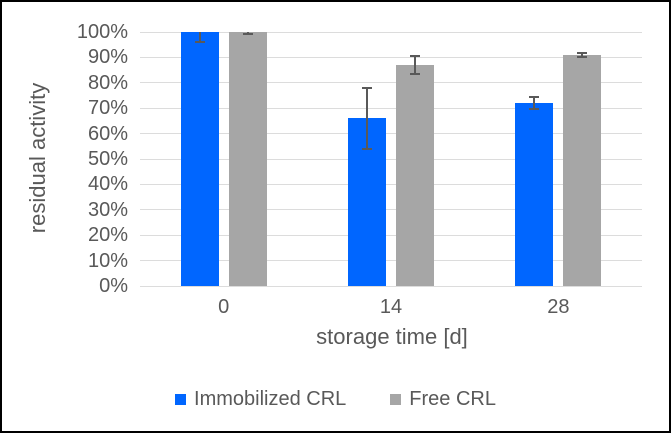 The image size is (671, 433). I want to click on x-tick-label-14: 14, so click(391, 307).